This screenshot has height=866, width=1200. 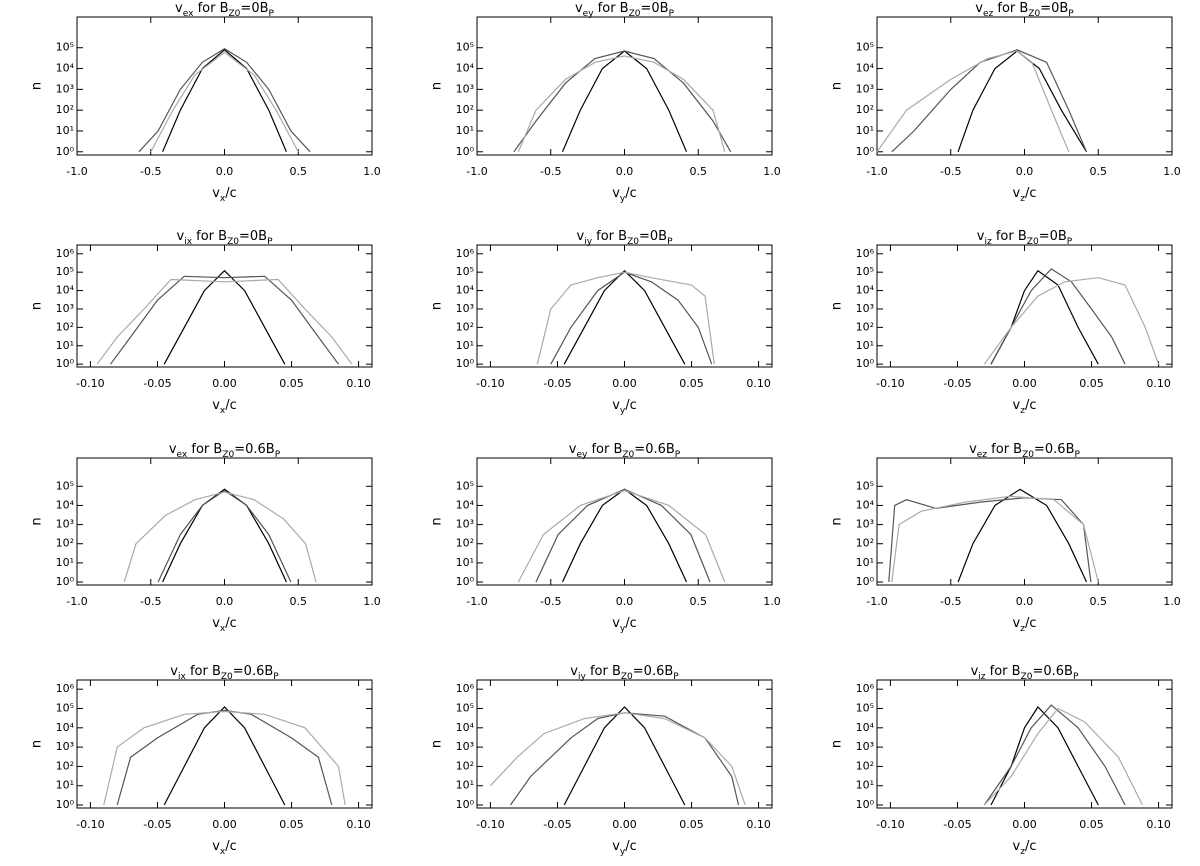 I want to click on panel-title: vez for BZ0=0.6BP, so click(x=1024, y=451).